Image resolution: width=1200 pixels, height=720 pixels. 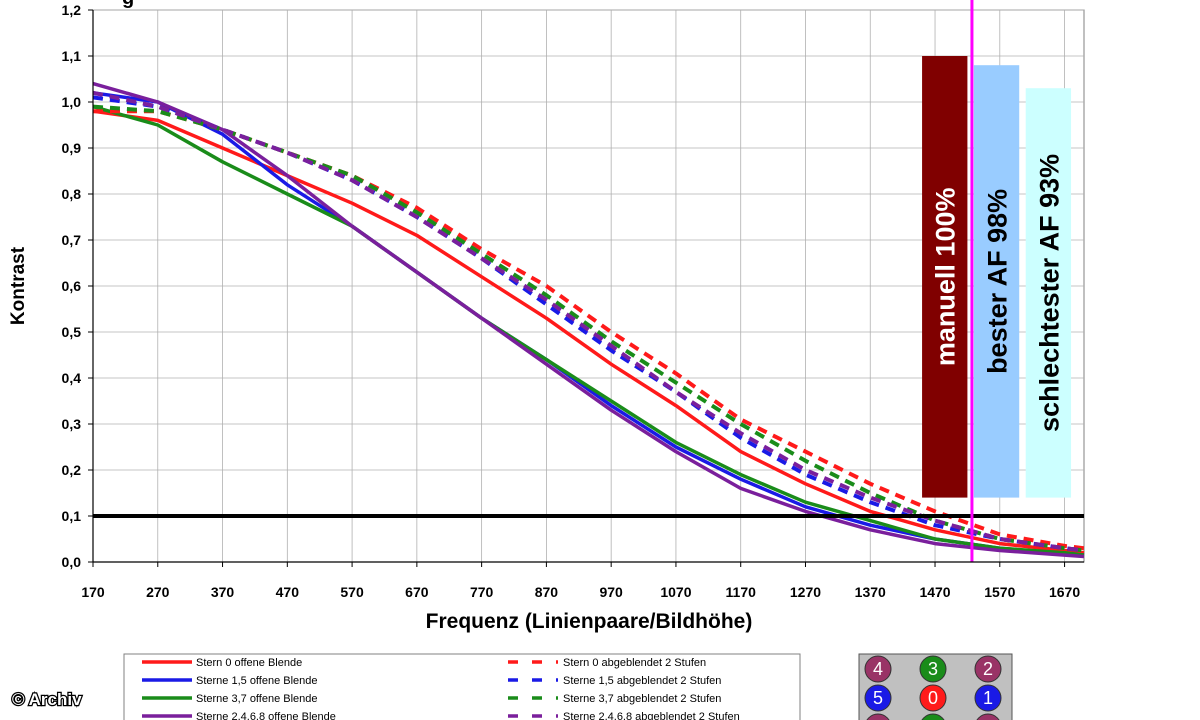 What do you see at coordinates (72, 378) in the screenshot?
I see `y-tick-label: 0,4` at bounding box center [72, 378].